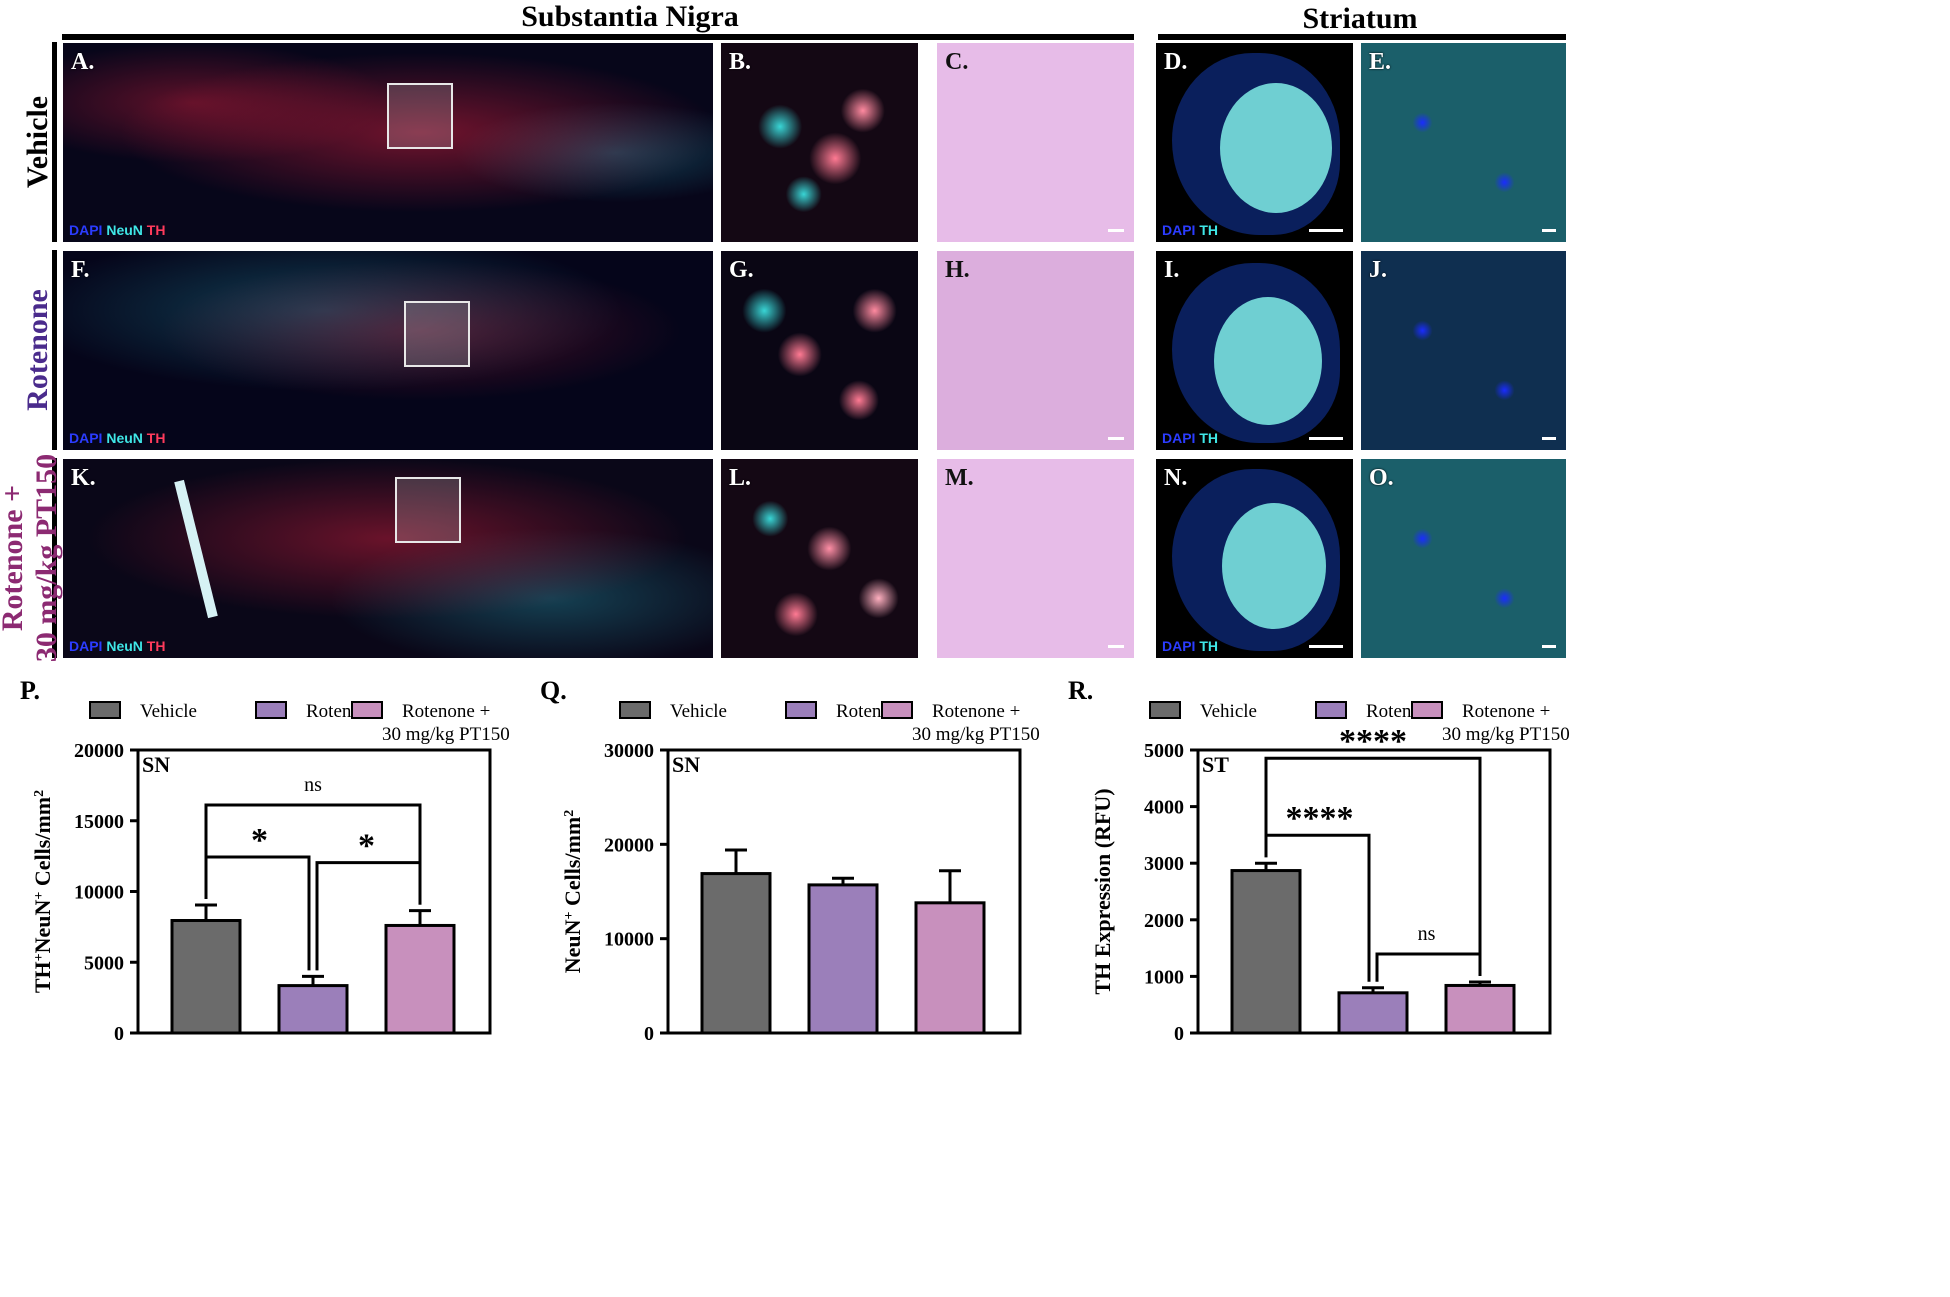 The width and height of the screenshot is (1950, 1297). What do you see at coordinates (31, 558) in the screenshot?
I see `row-label-rotenone-pt150: Rotenone + 30 mg/kg PT150` at bounding box center [31, 558].